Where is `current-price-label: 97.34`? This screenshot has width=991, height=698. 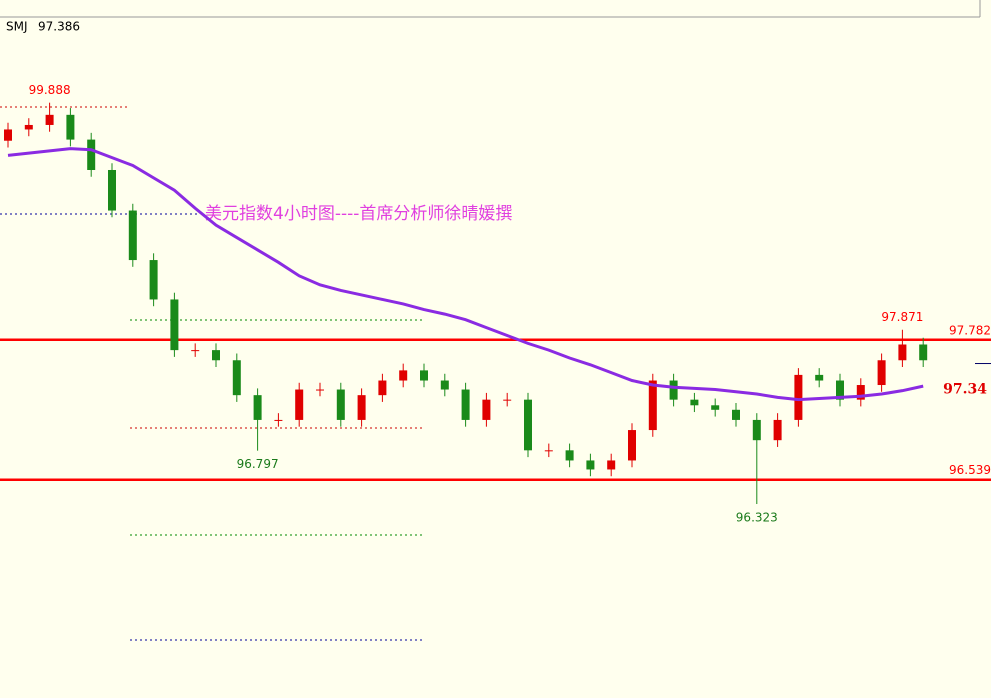
current-price-label: 97.34 is located at coordinates (965, 390).